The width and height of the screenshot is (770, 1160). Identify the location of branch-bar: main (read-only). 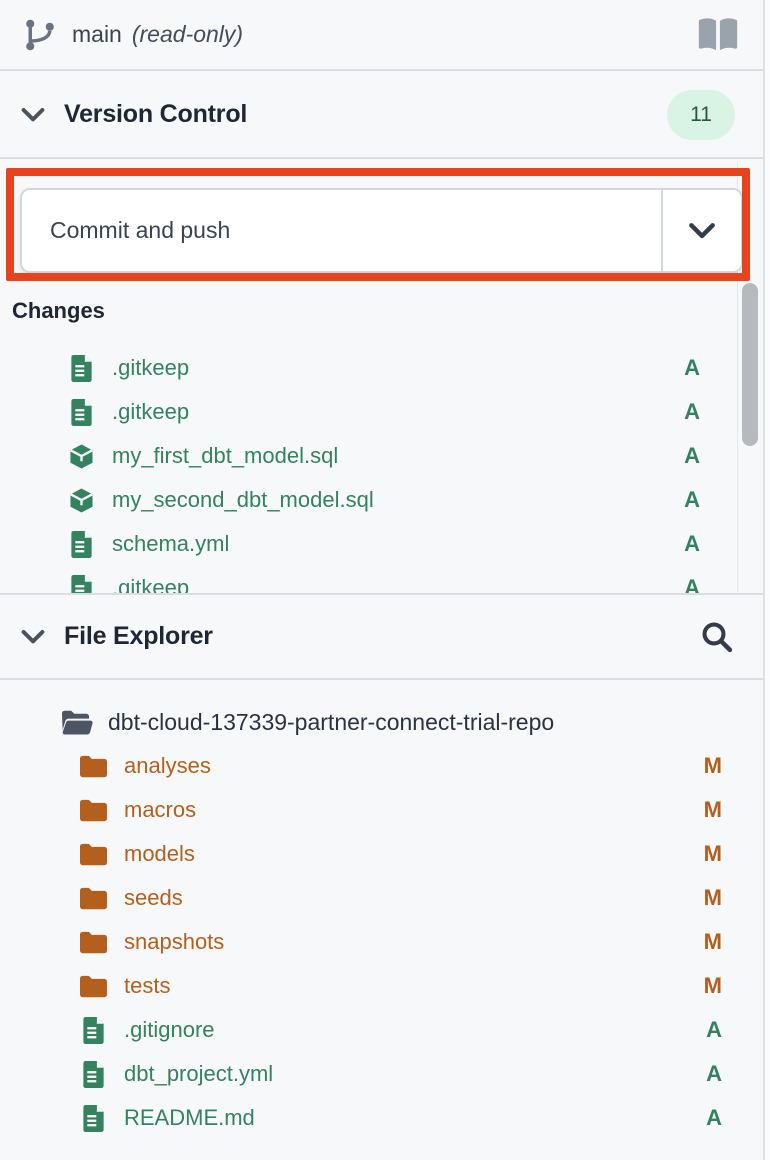
(381, 35).